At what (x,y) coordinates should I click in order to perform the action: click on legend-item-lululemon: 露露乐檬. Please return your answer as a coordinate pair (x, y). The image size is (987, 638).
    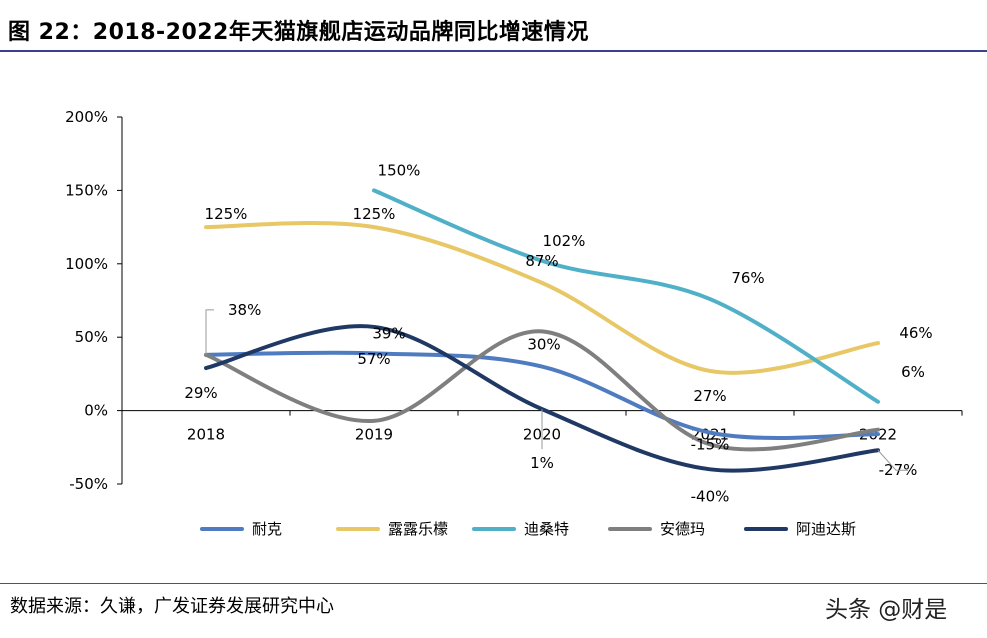
    Looking at the image, I should click on (404, 528).